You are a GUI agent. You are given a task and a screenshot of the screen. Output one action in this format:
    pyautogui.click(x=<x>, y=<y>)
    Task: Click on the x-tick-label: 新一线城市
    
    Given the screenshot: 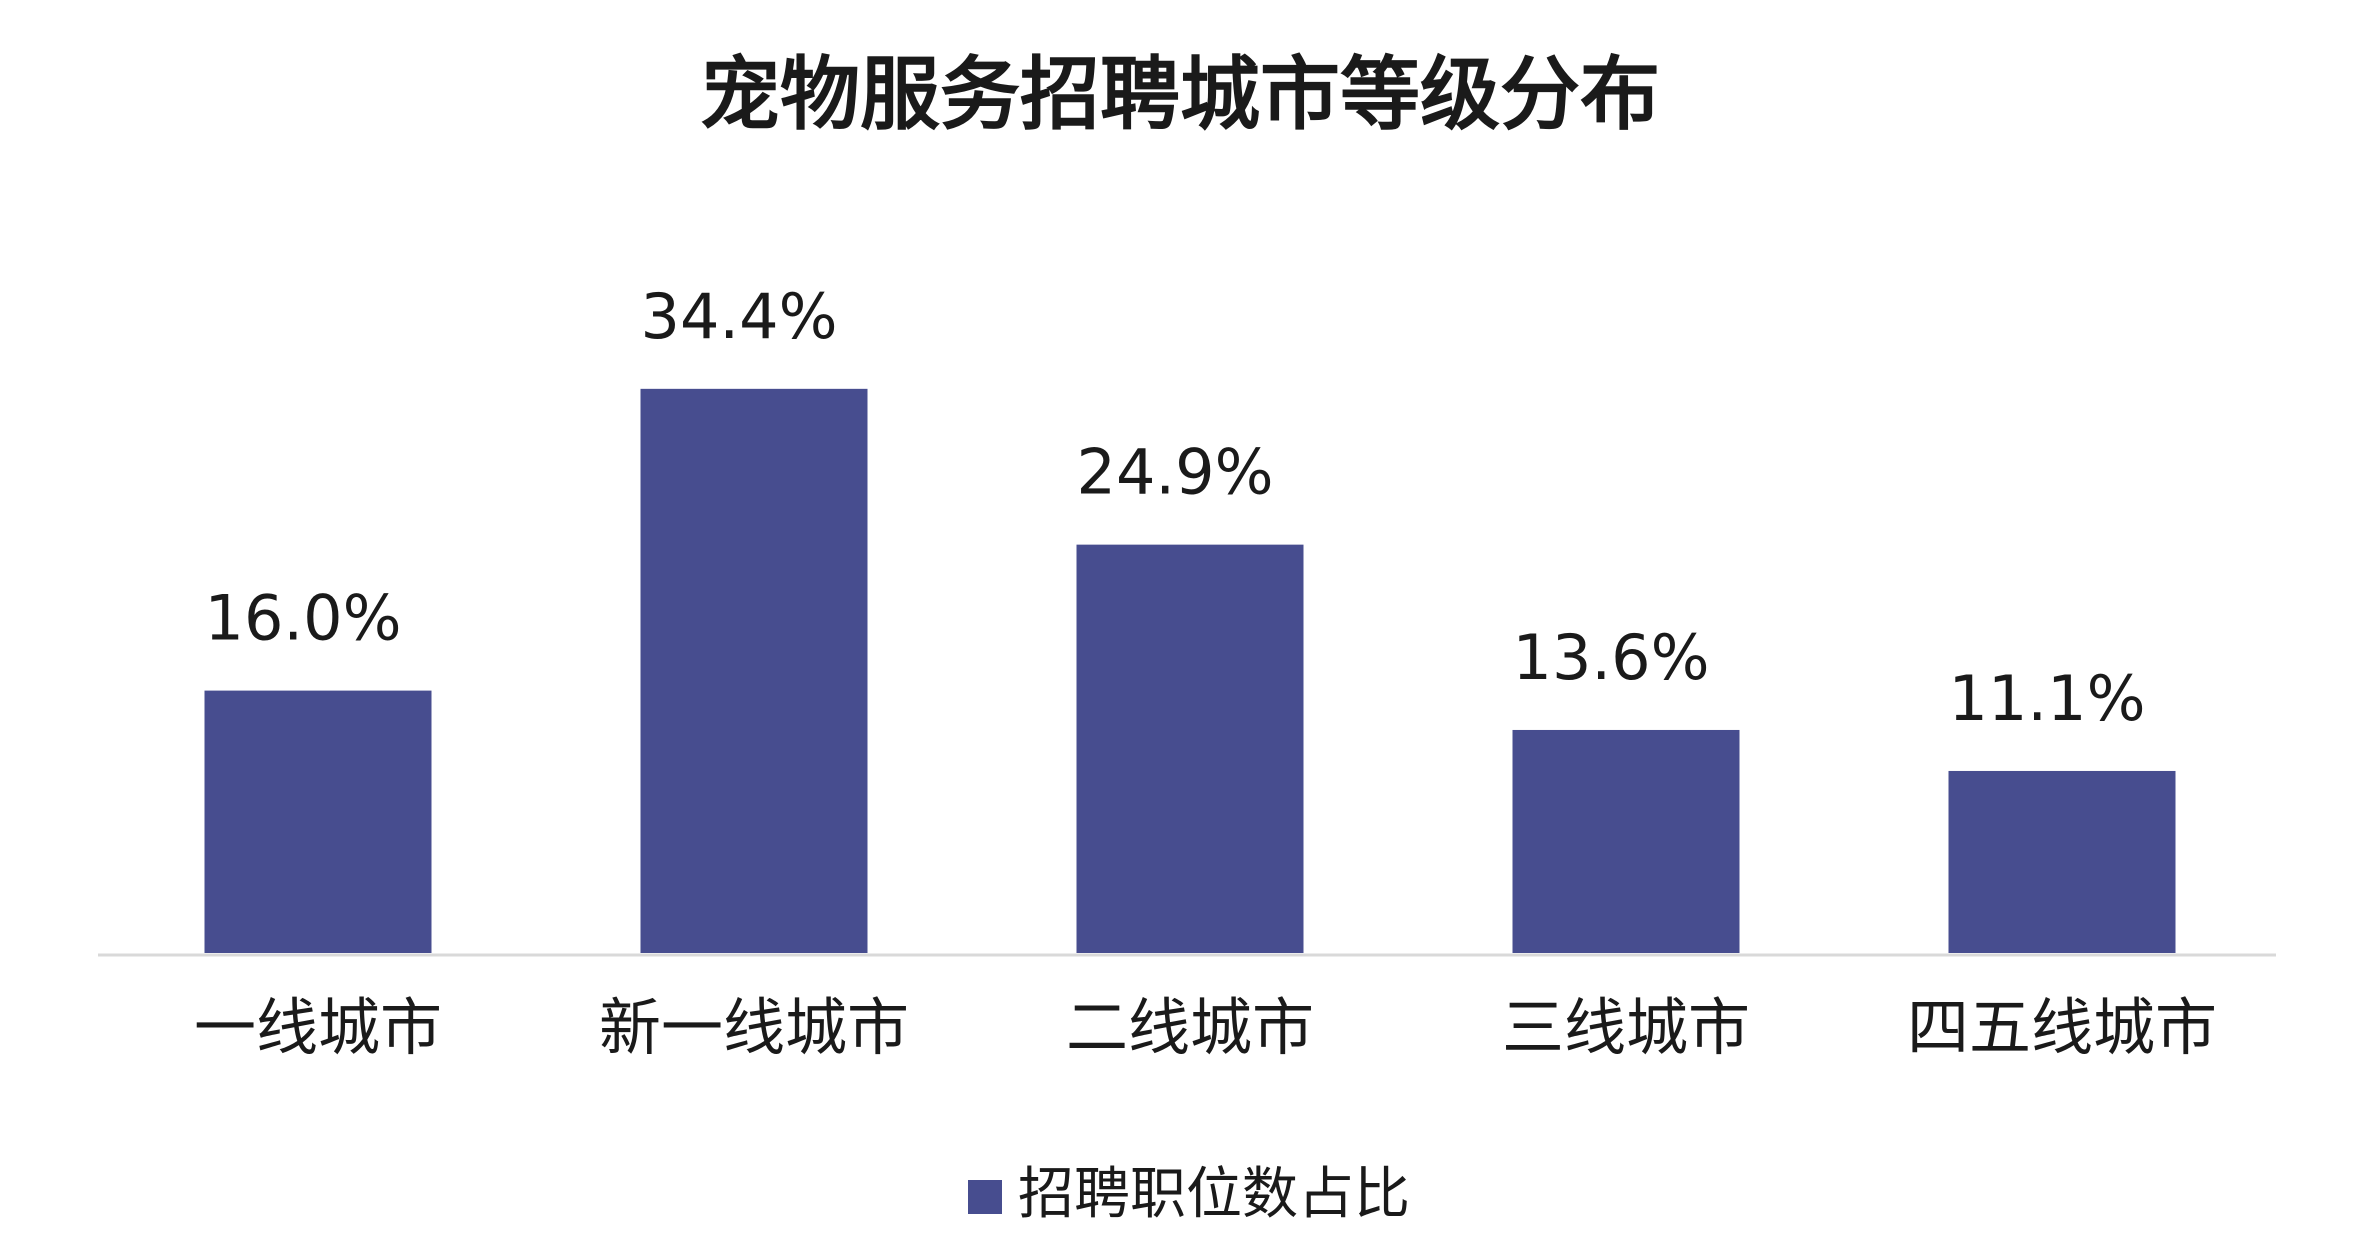 What is the action you would take?
    pyautogui.click(x=754, y=1027)
    